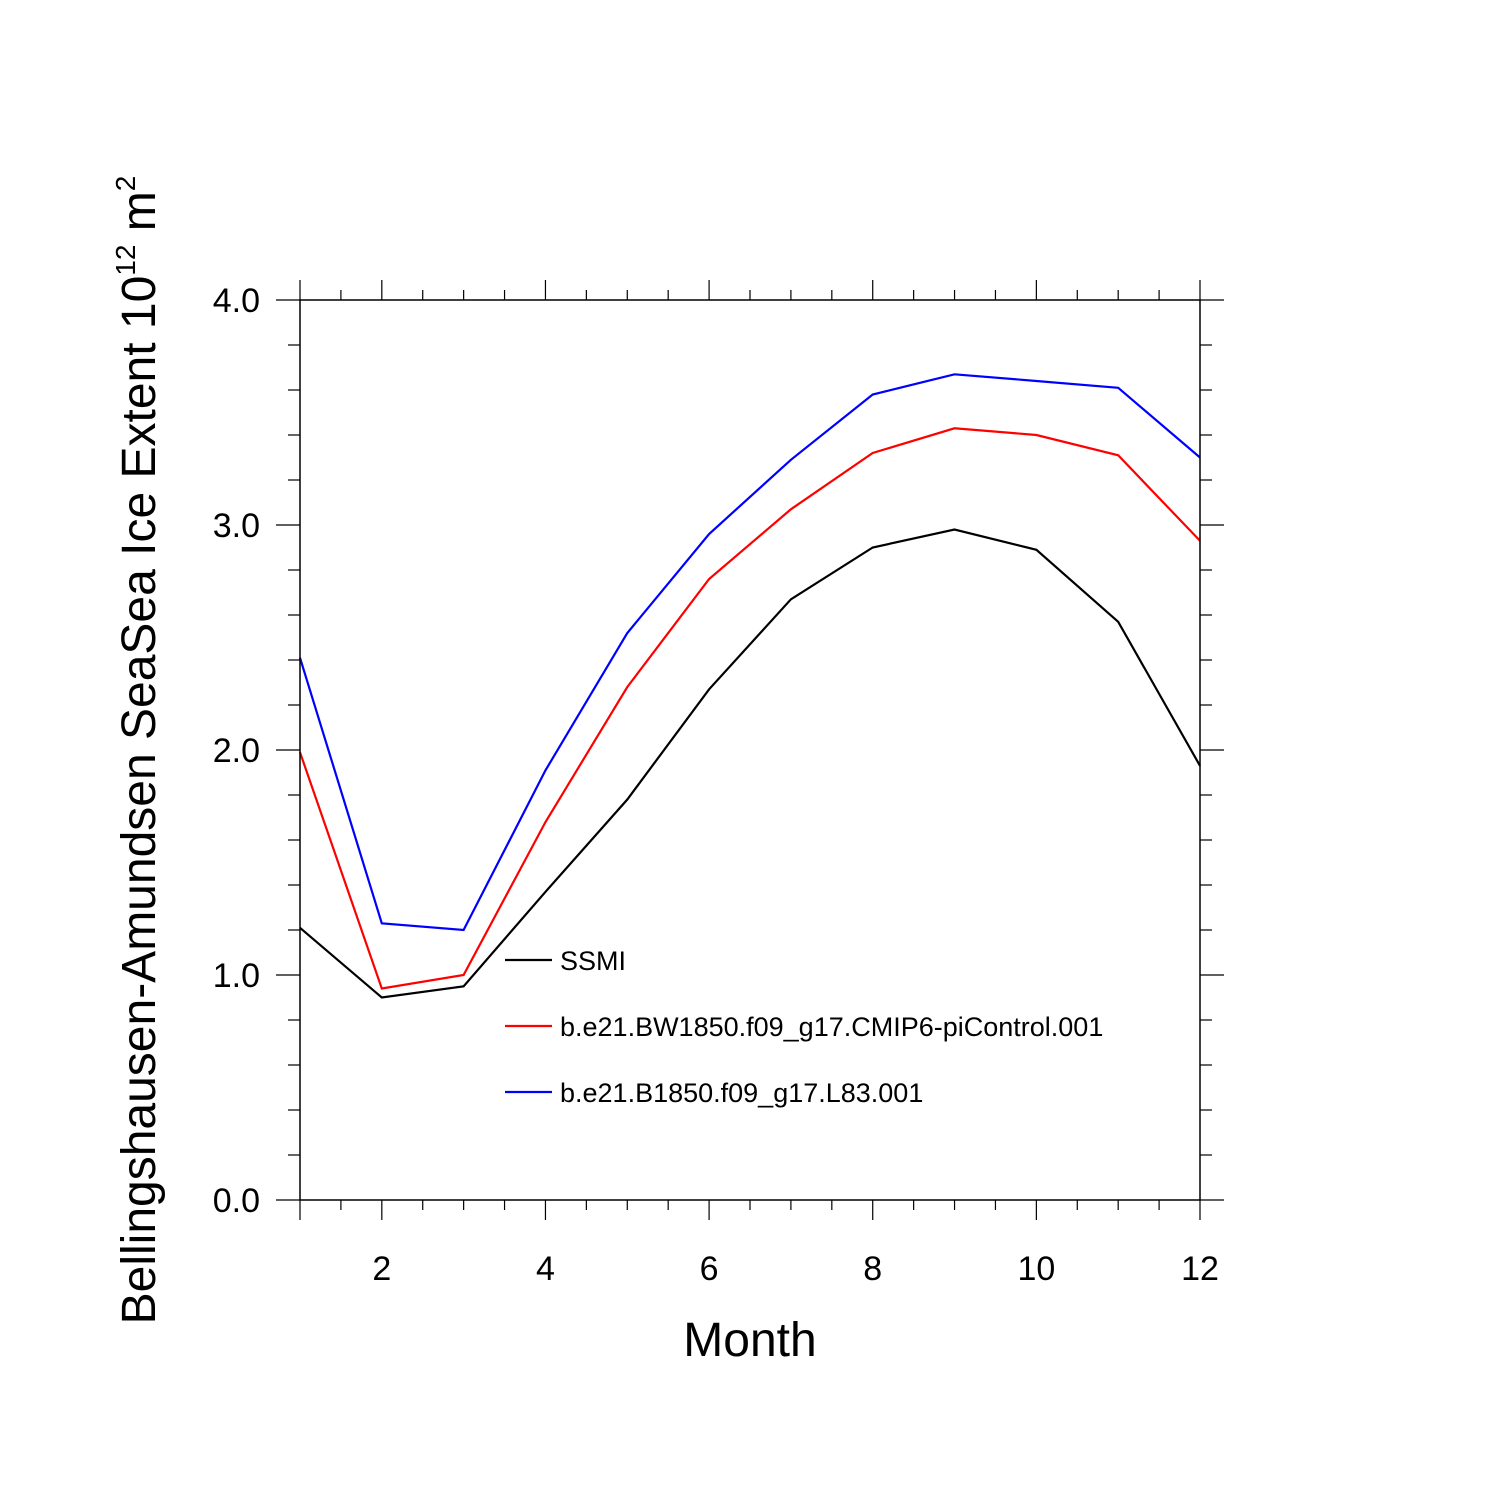  Describe the element at coordinates (236, 301) in the screenshot. I see `y-tick-label: 4.0` at that location.